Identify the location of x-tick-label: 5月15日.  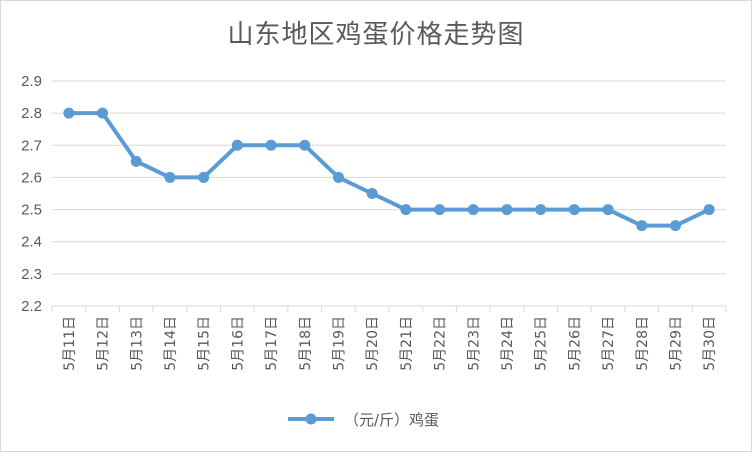
(205, 343).